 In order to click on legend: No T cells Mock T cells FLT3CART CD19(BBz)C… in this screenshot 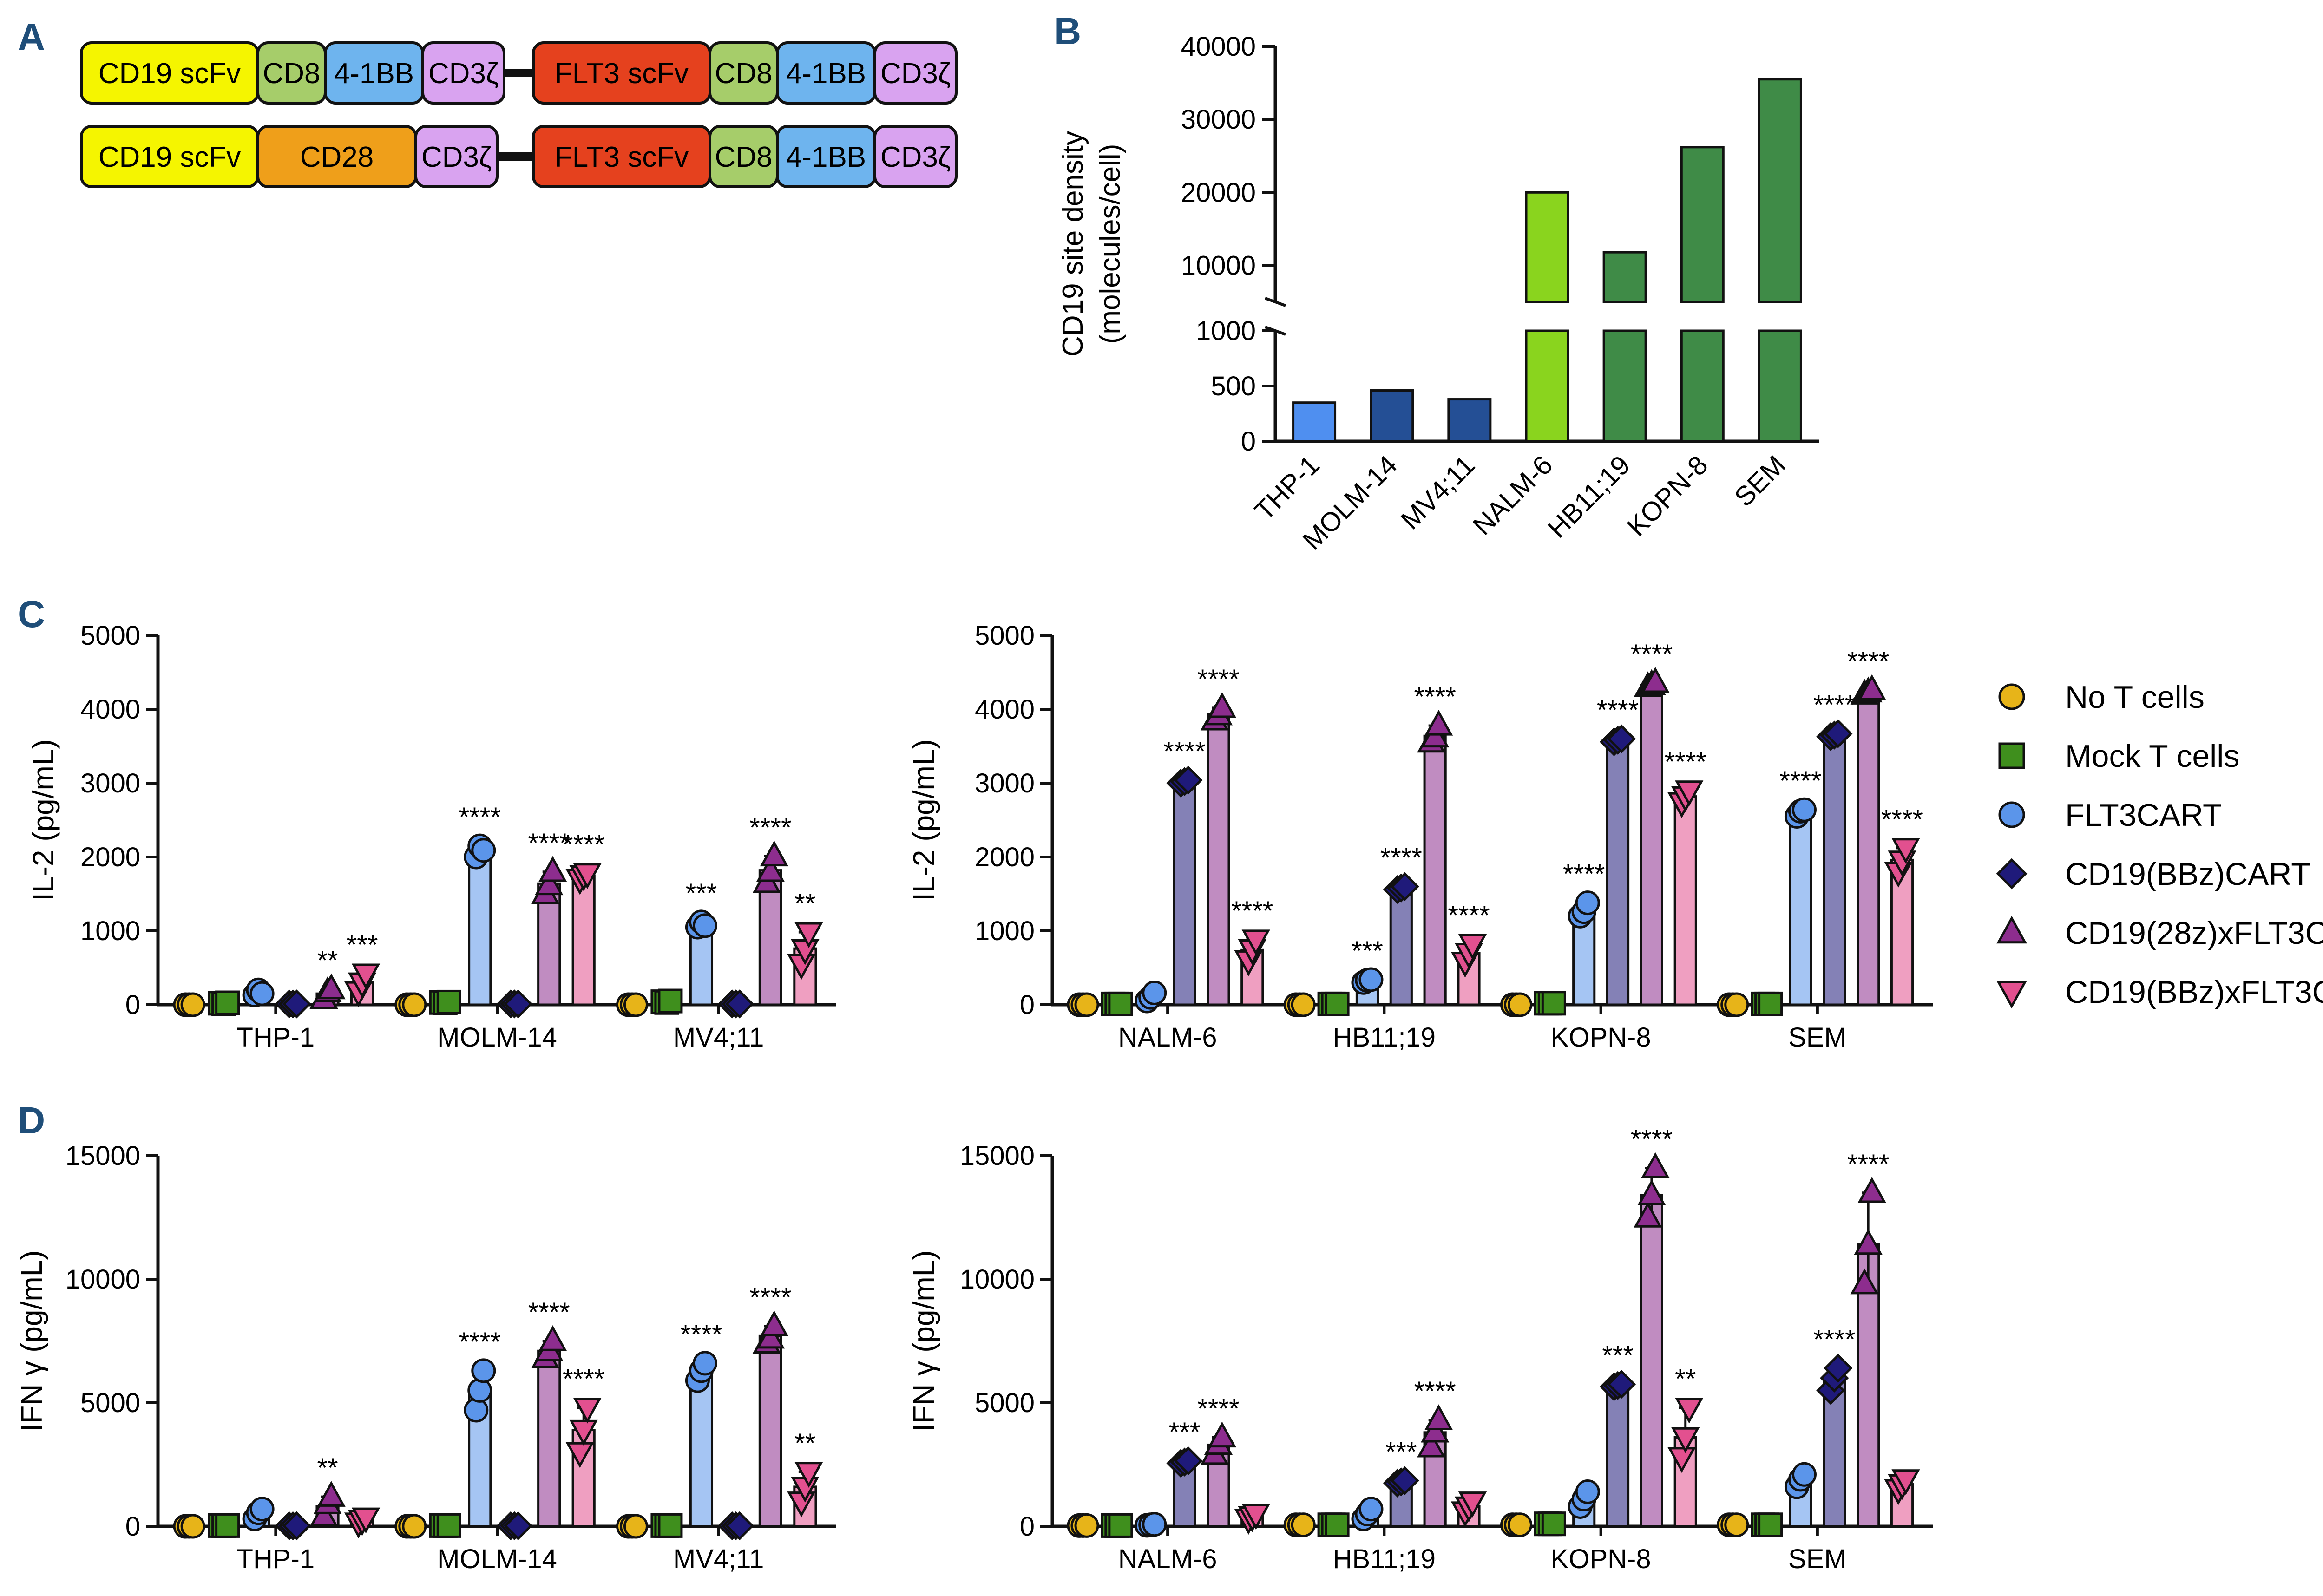, I will do `click(2159, 845)`.